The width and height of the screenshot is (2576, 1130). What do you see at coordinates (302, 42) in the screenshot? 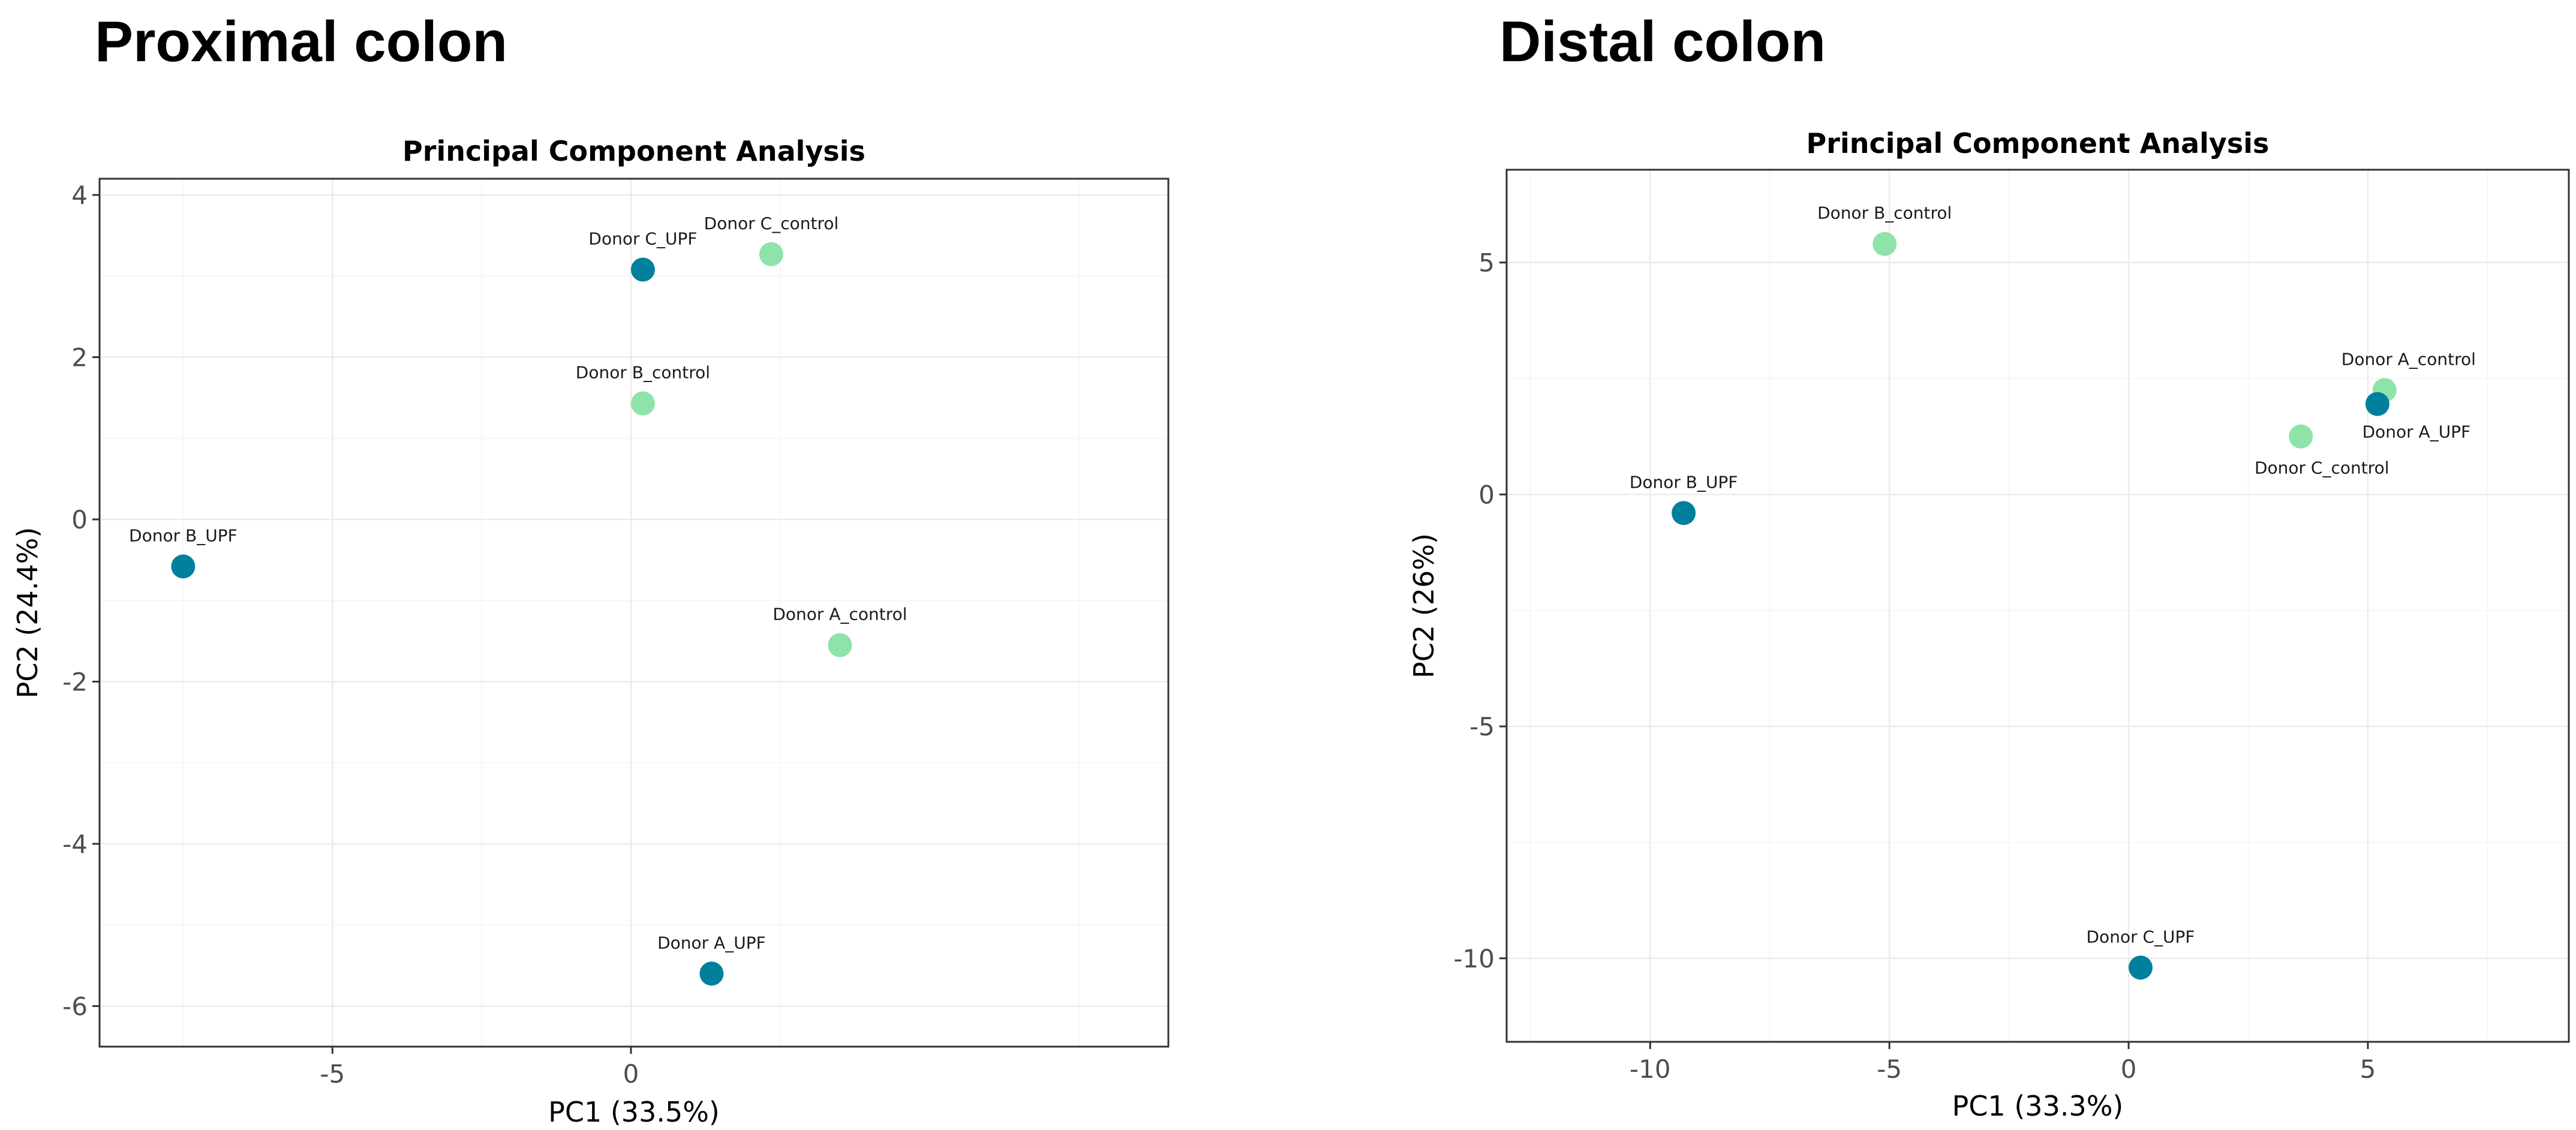
I see `proximal-colon-heading: Proximal colon` at bounding box center [302, 42].